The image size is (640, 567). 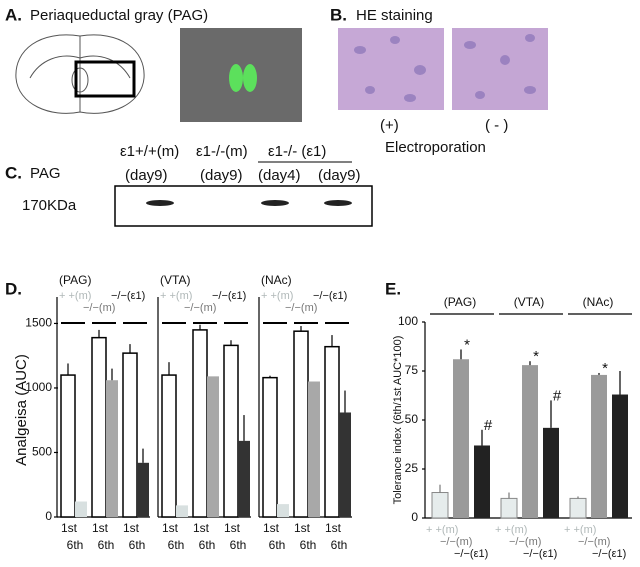 I want to click on band-label: 170KDa, so click(x=49, y=205).